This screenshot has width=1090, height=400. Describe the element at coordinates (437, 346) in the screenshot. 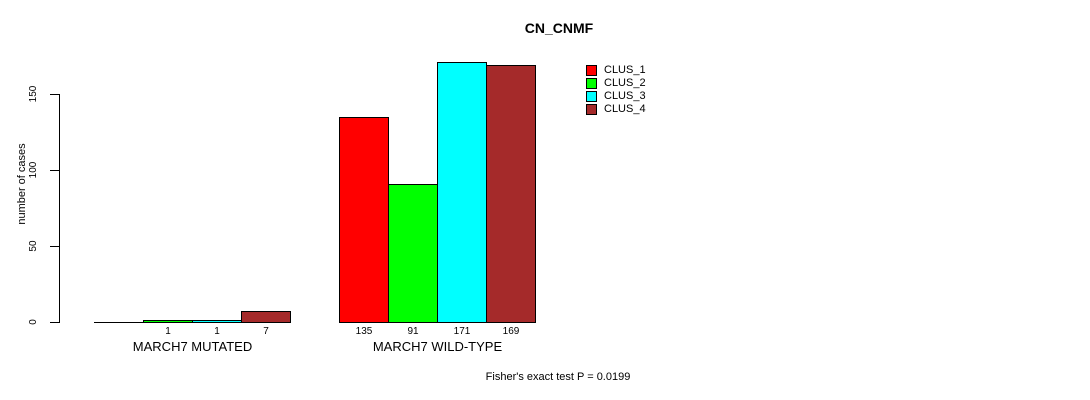

I see `group-label: MARCH7 WILD-TYPE` at that location.